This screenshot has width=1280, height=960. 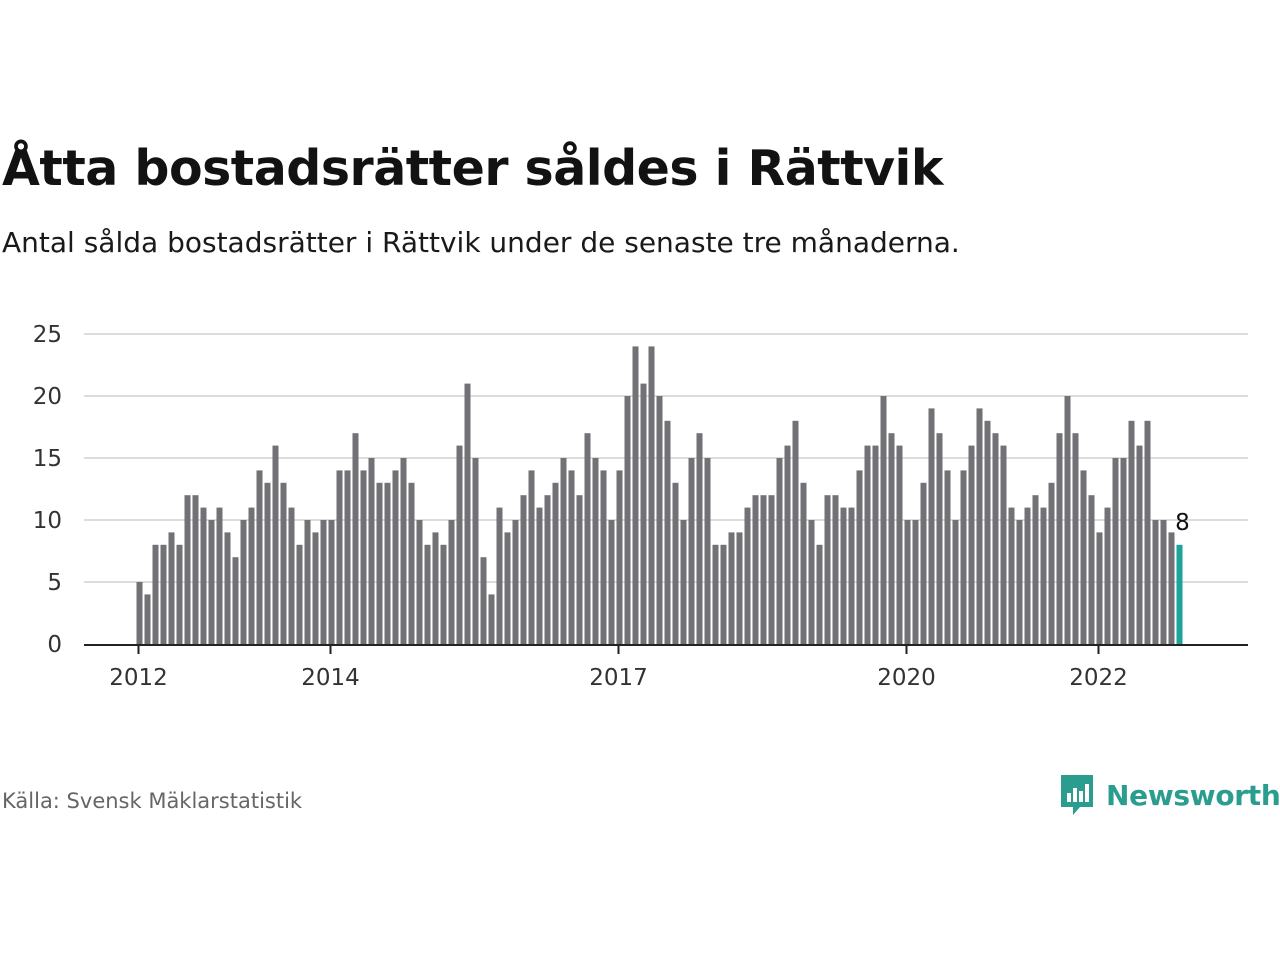 What do you see at coordinates (618, 678) in the screenshot?
I see `x-tick-label: 2017` at bounding box center [618, 678].